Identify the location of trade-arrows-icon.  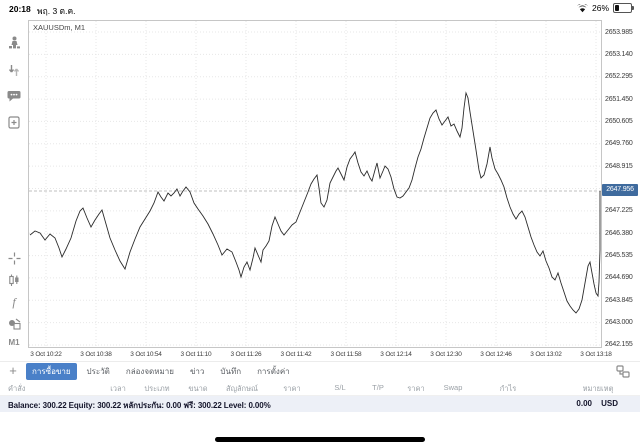
(14, 70).